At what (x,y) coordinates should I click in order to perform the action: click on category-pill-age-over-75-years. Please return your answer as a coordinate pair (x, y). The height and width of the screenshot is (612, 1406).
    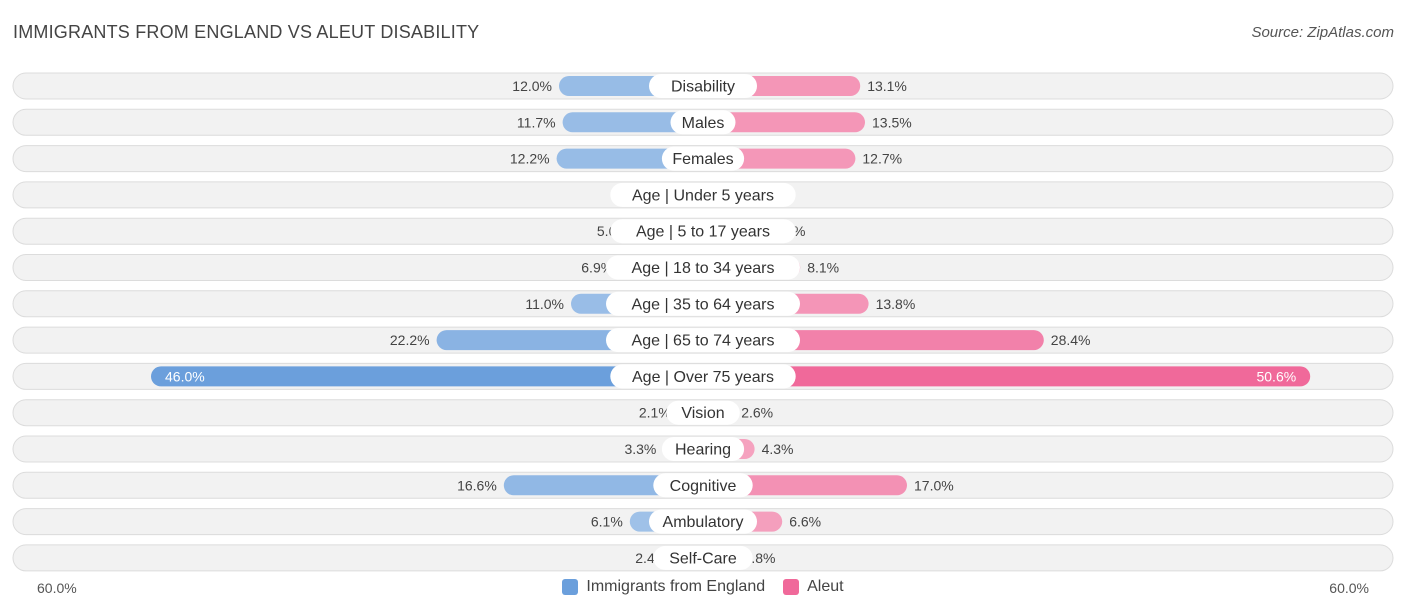
    Looking at the image, I should click on (703, 376).